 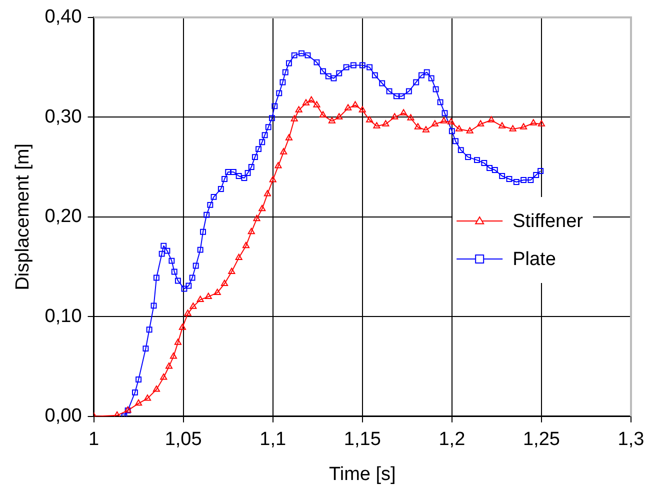 I want to click on y-tick-label: 0,30, so click(x=63, y=117).